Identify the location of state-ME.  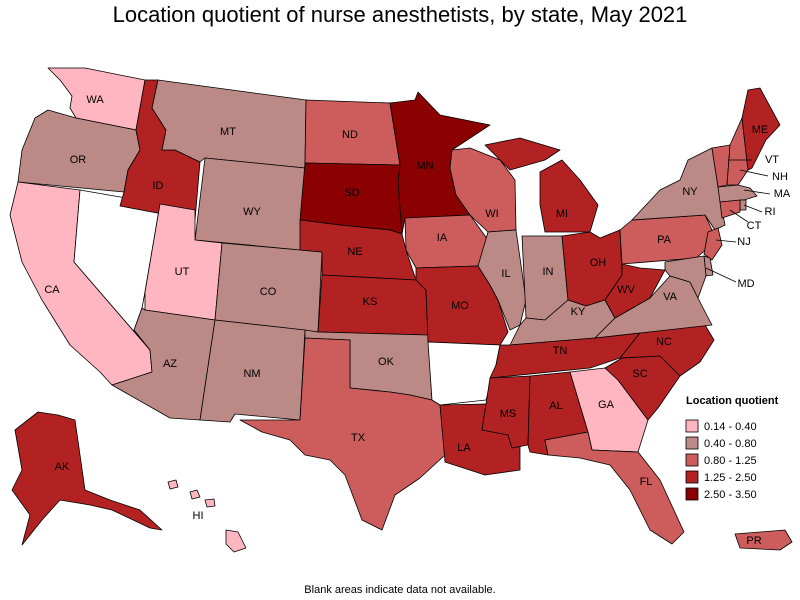
(761, 129).